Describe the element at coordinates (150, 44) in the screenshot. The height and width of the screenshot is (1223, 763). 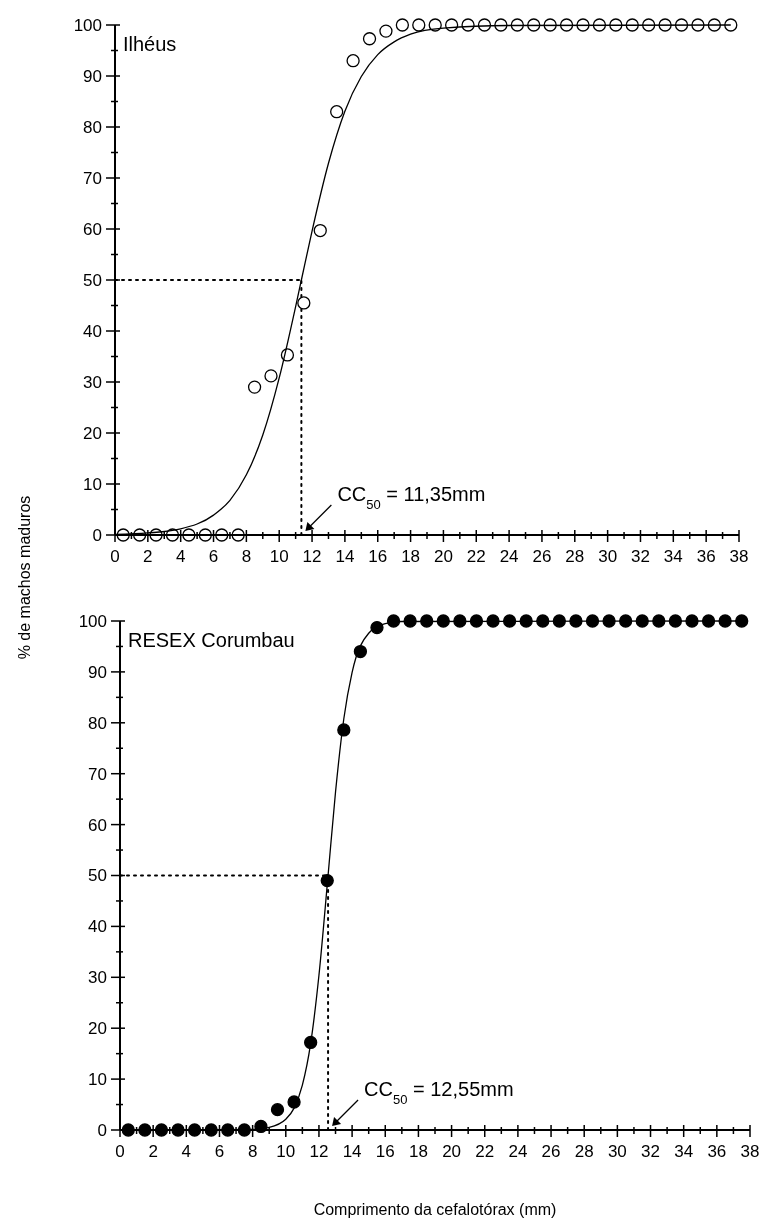
I see `chart-title: Ilhéus` at that location.